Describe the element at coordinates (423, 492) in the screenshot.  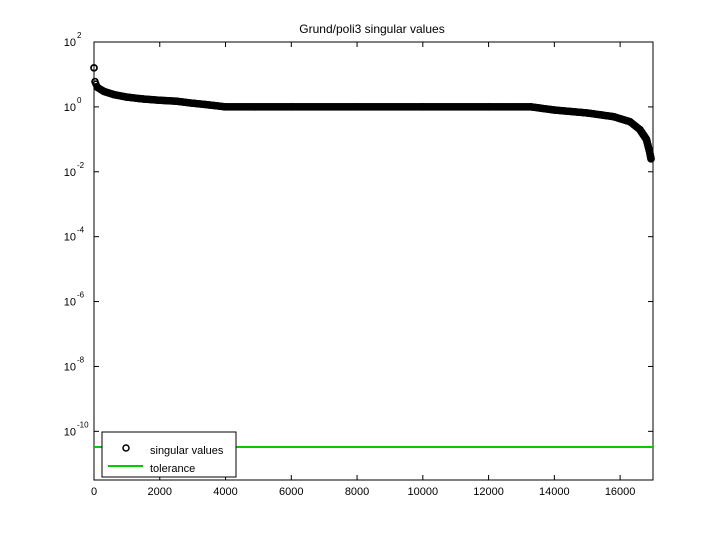
I see `x-tick-label: 10000` at that location.